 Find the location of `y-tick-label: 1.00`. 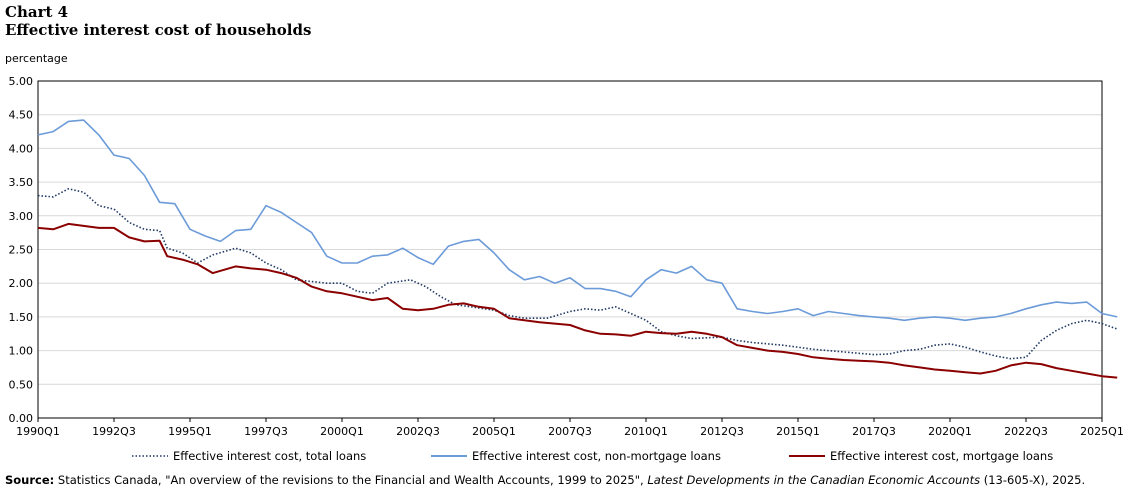

y-tick-label: 1.00 is located at coordinates (21, 351).